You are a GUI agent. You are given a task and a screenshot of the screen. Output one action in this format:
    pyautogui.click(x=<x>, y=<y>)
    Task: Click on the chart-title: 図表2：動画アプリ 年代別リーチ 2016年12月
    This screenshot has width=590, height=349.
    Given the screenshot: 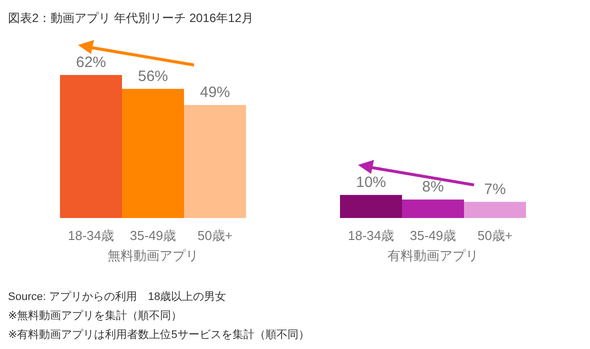 What is the action you would take?
    pyautogui.click(x=131, y=18)
    